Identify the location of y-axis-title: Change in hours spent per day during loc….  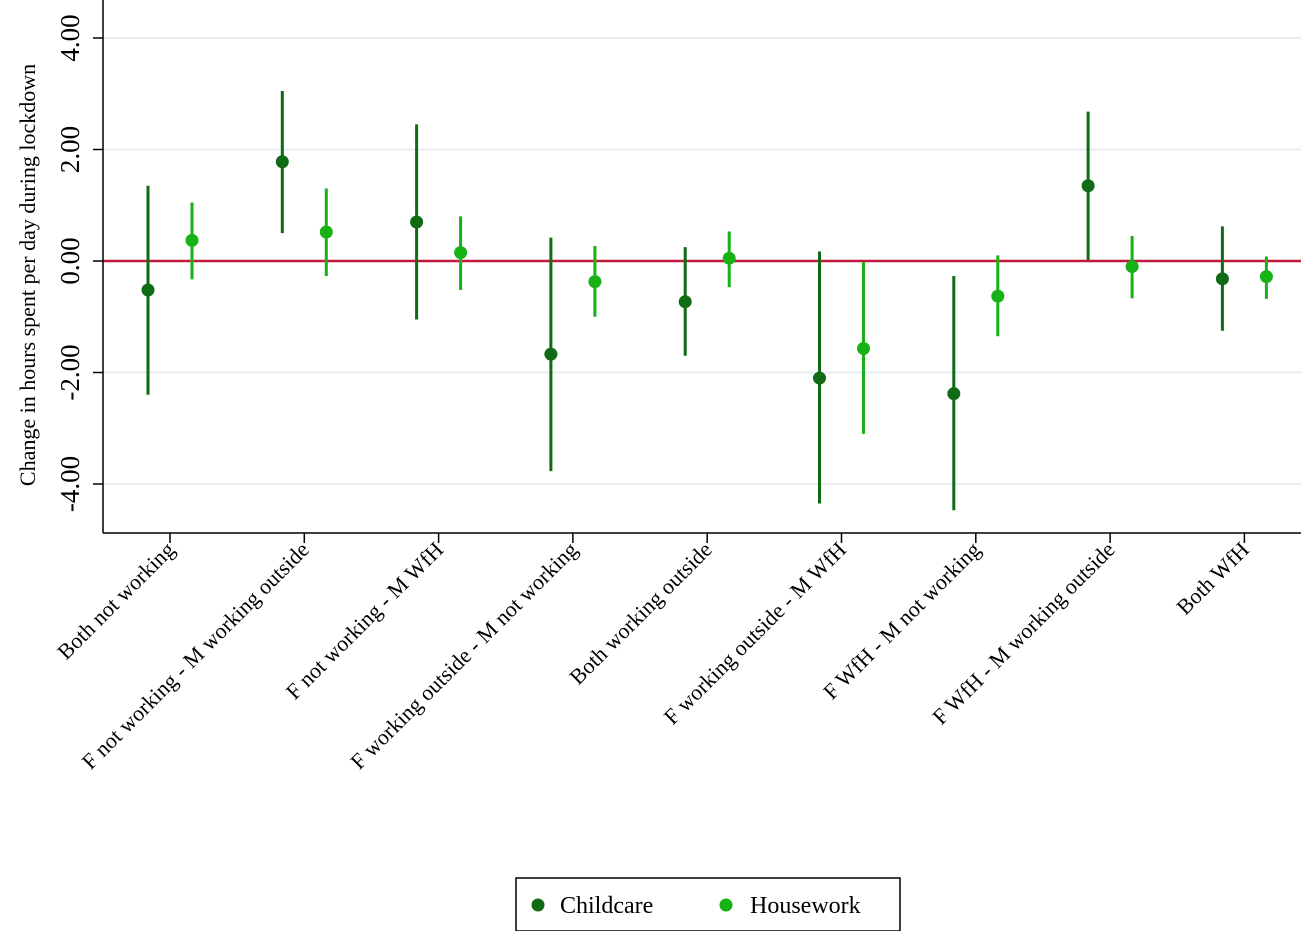
(27, 275).